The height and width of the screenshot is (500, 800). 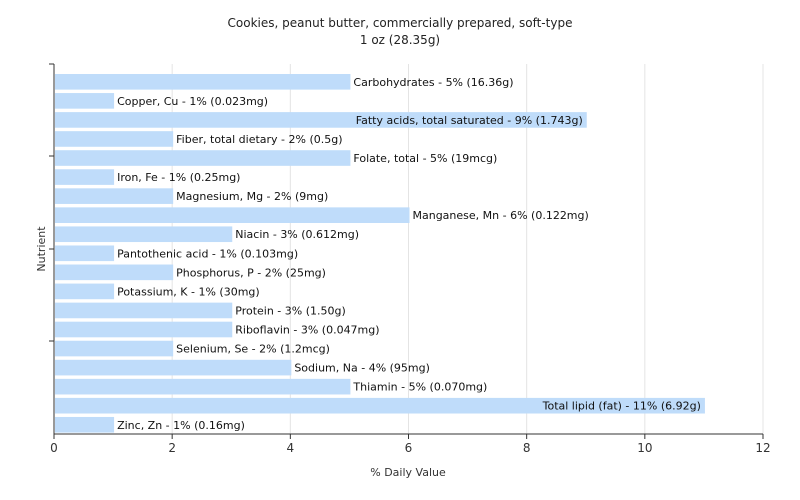 What do you see at coordinates (188, 291) in the screenshot?
I see `bar-label: Potassium, K - 1% (30mg)` at bounding box center [188, 291].